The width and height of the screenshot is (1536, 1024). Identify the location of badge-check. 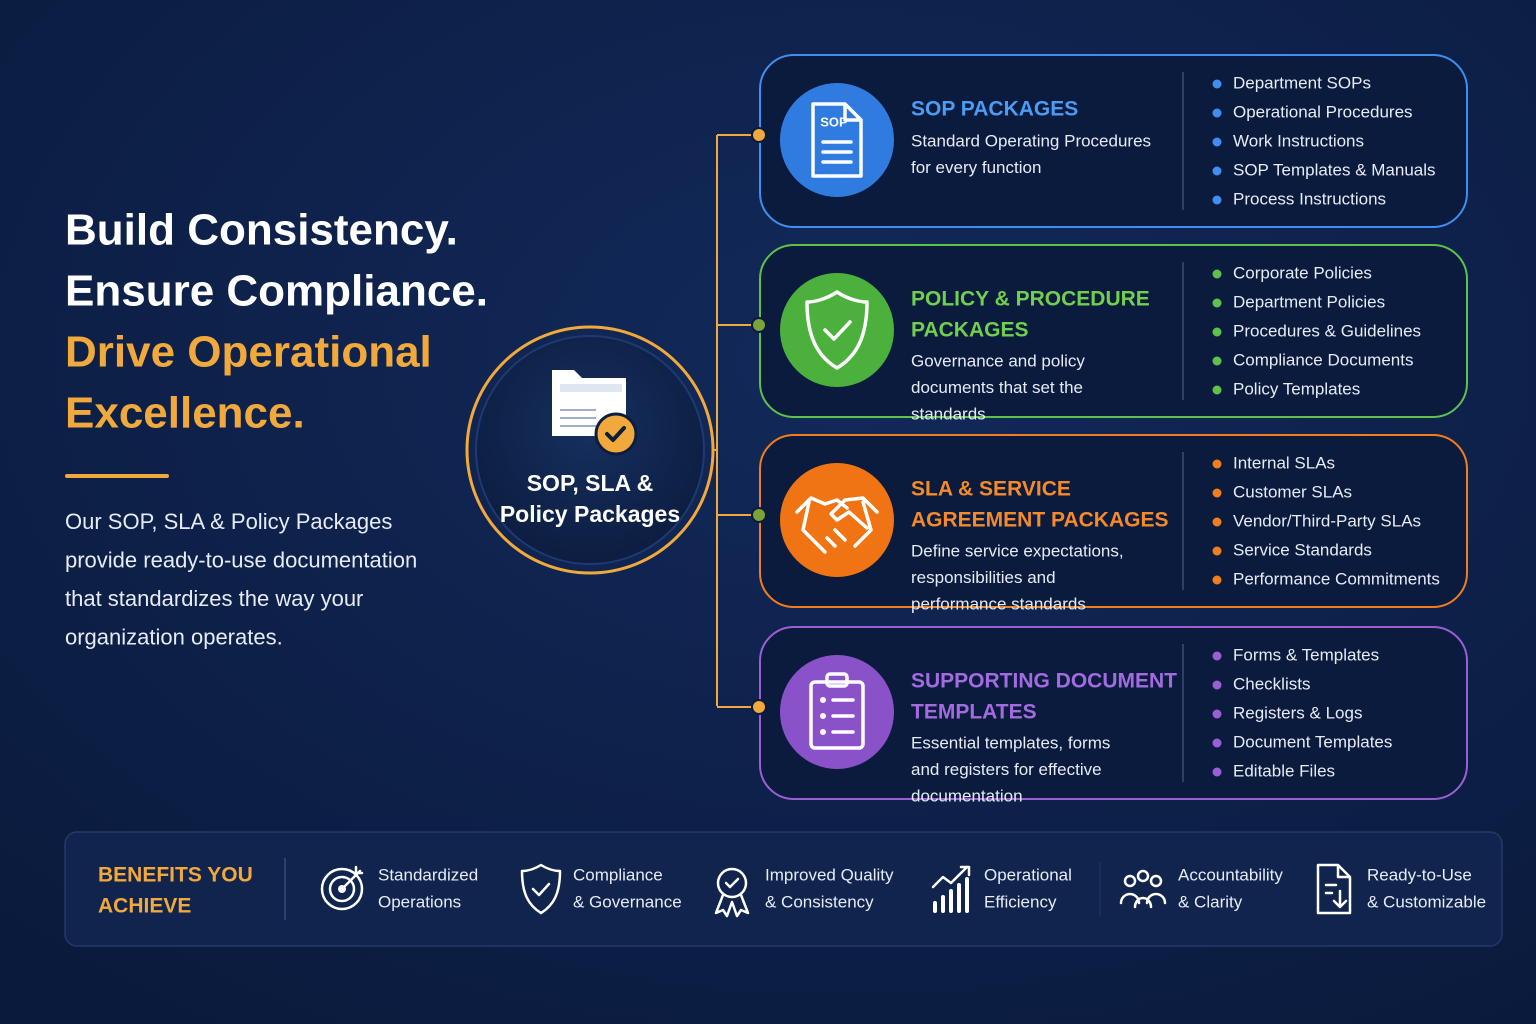
(732, 883).